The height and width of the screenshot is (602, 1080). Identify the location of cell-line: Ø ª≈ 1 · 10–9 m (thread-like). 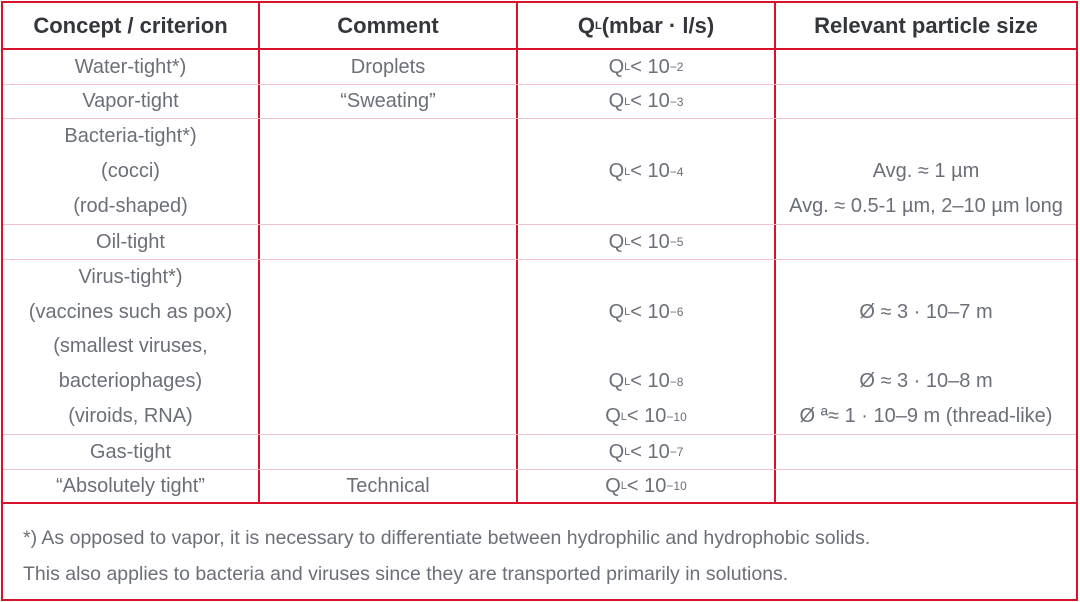
(926, 416).